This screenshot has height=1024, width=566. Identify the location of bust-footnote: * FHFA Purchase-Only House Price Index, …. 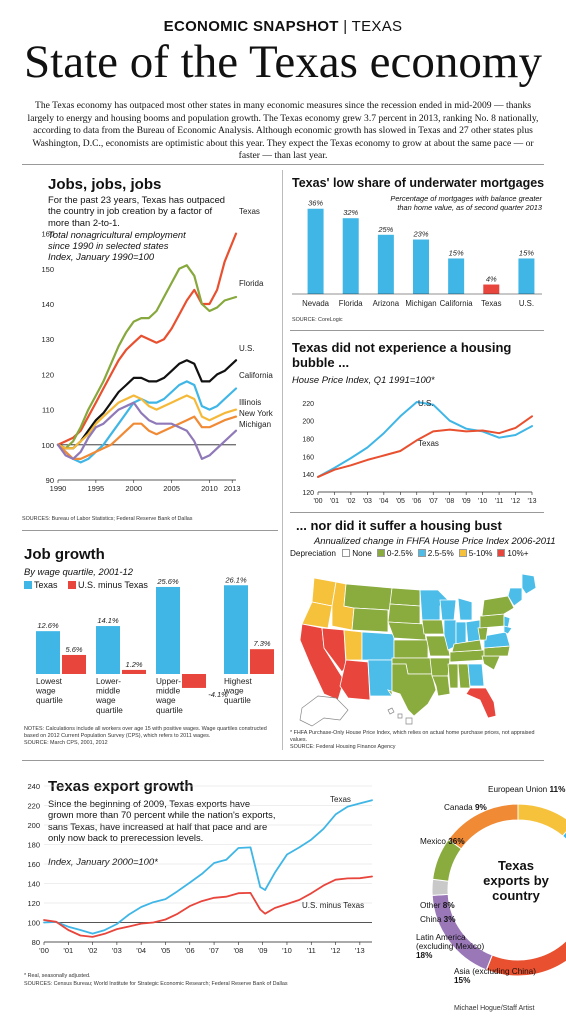
(412, 736).